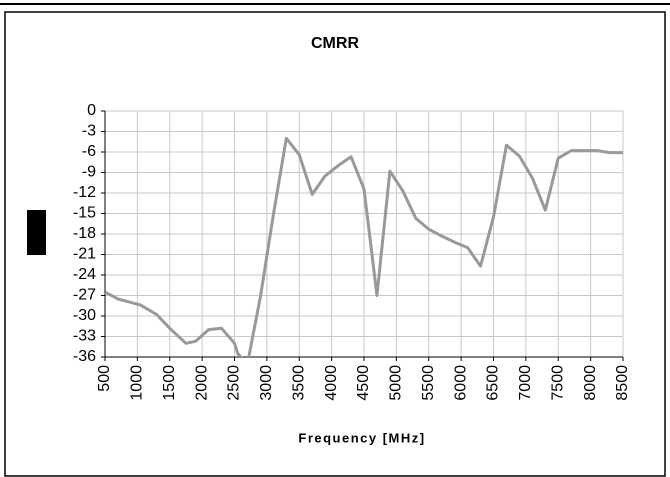 The width and height of the screenshot is (670, 477). Describe the element at coordinates (89, 151) in the screenshot. I see `y-tick-label: -6` at that location.